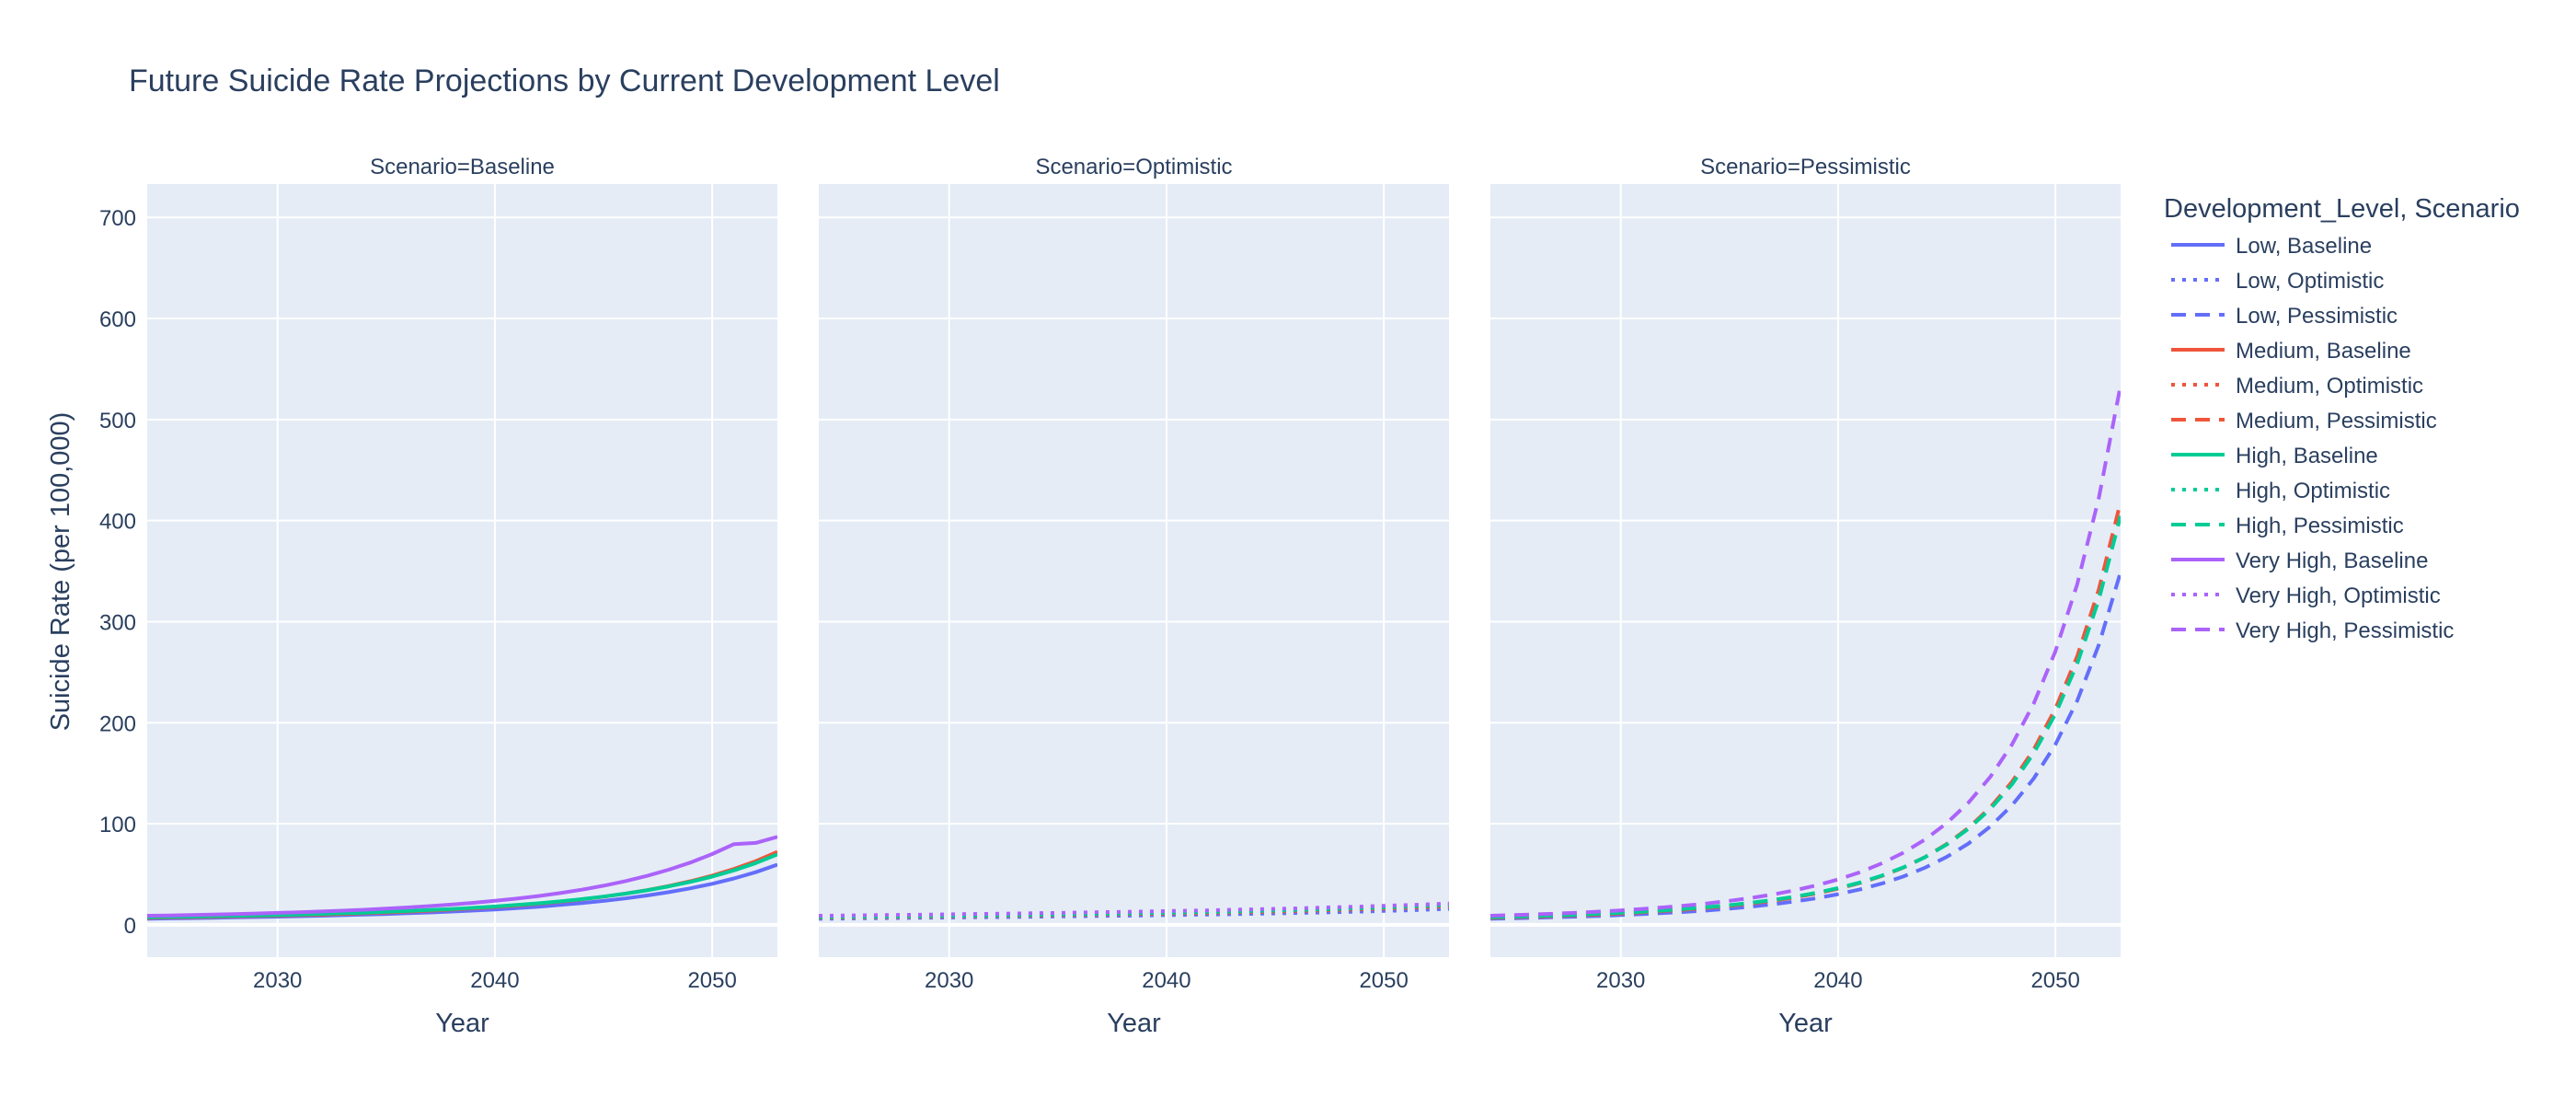 The image size is (2576, 1109). I want to click on legend-item: Very High, Baseline, so click(2299, 561).